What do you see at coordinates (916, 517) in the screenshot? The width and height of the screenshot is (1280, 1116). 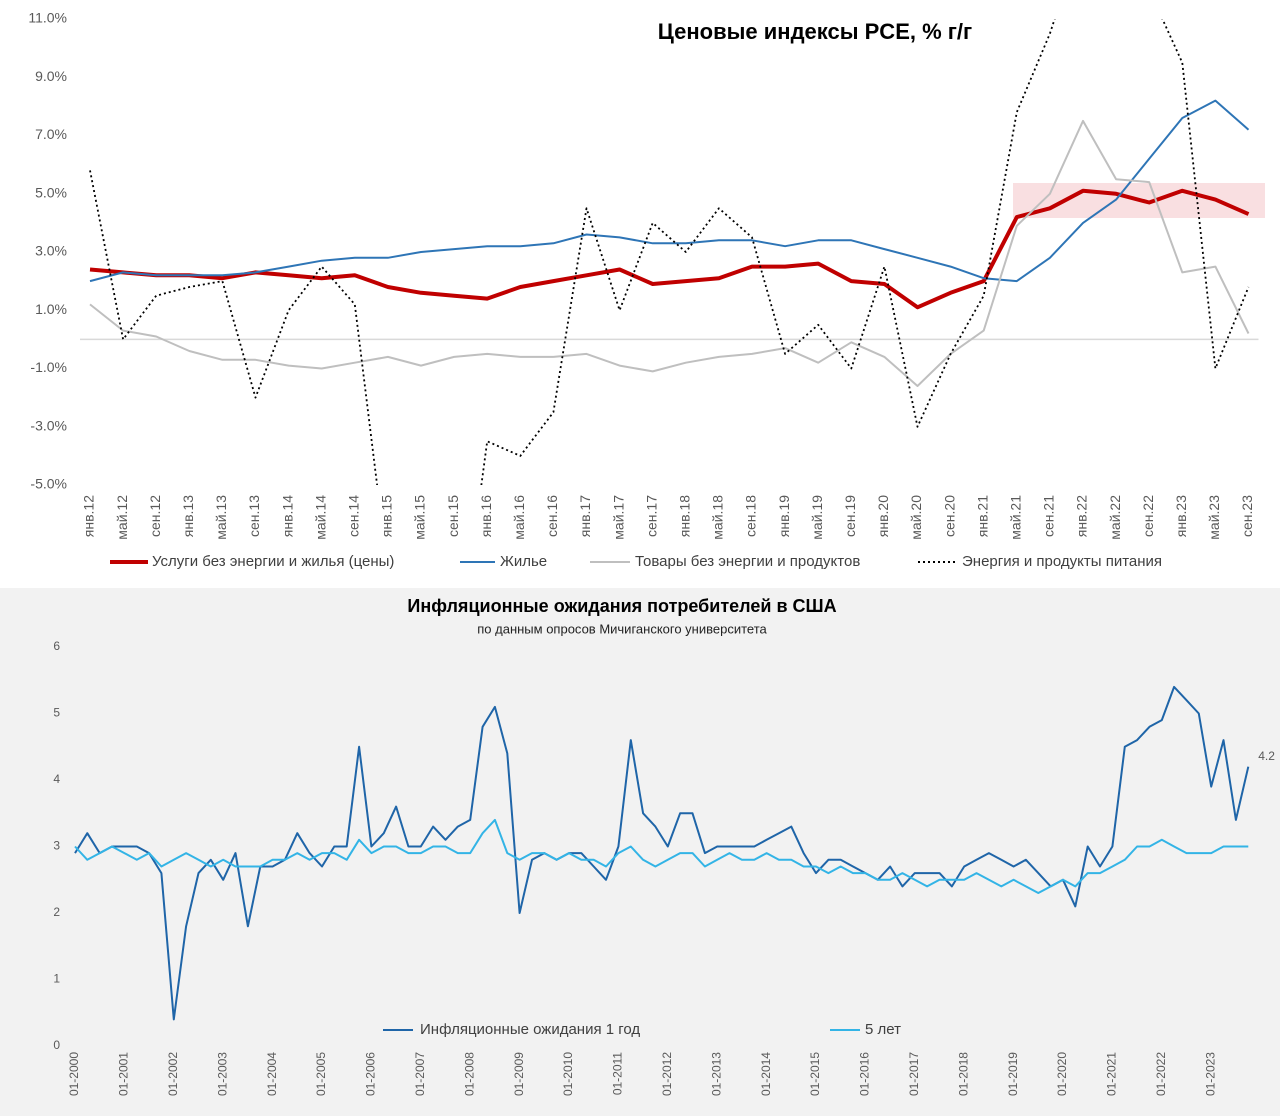 I see `x-tick-label: май.20` at bounding box center [916, 517].